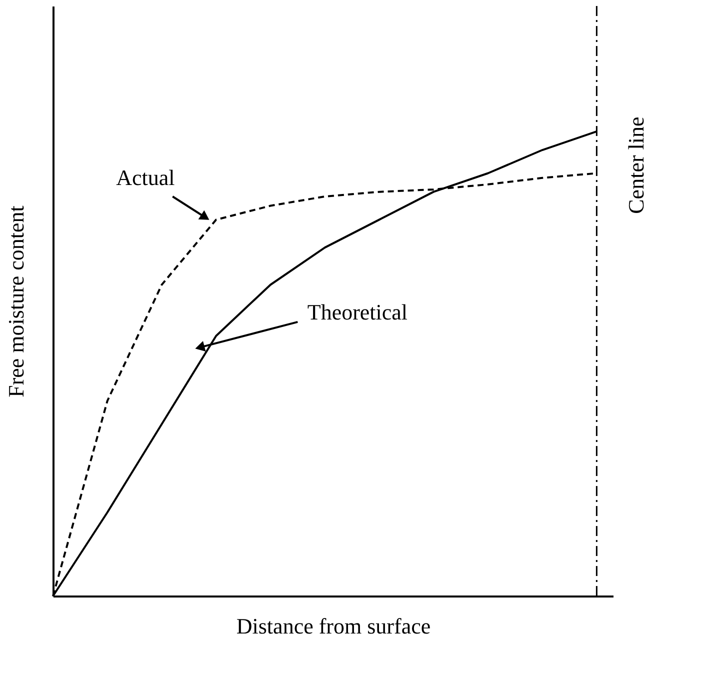 The height and width of the screenshot is (690, 714). I want to click on text: Center line, so click(636, 165).